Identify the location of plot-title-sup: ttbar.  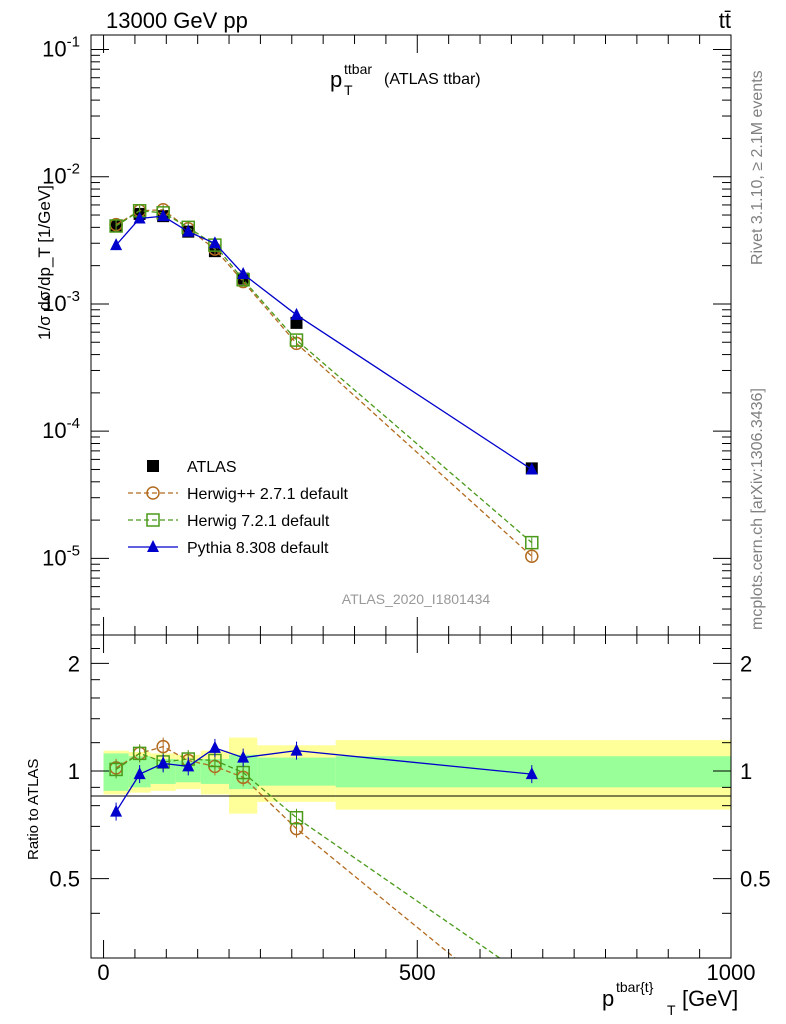
(358, 69).